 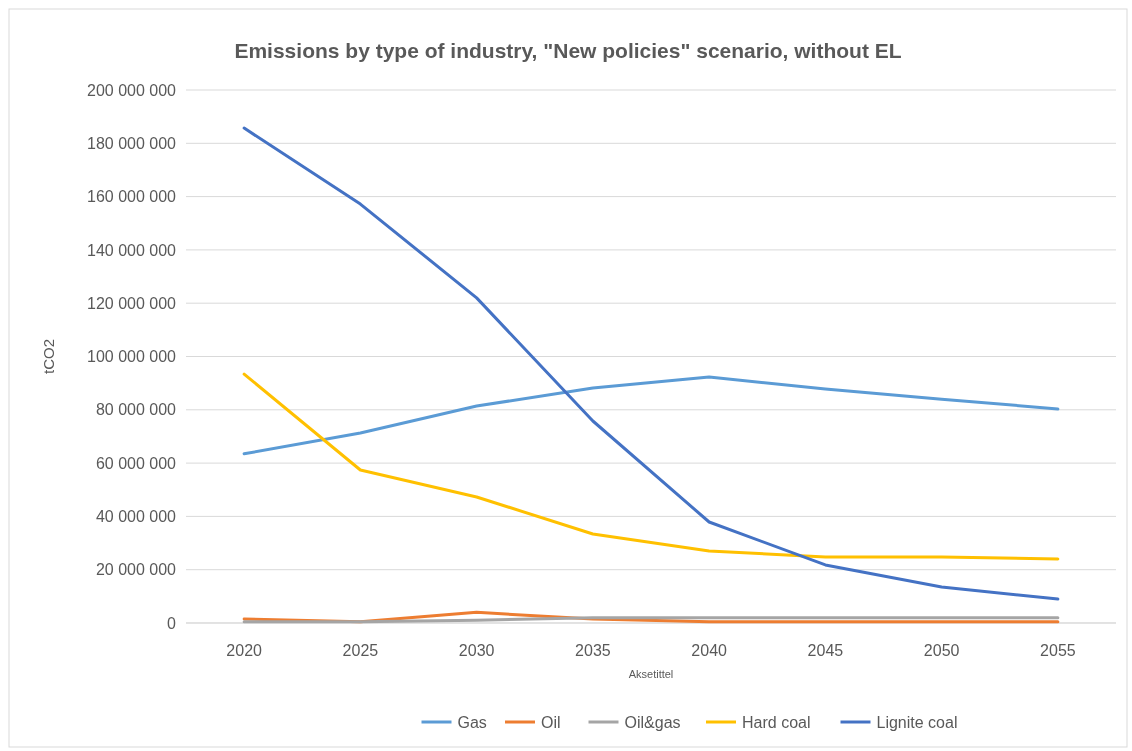 What do you see at coordinates (551, 722) in the screenshot?
I see `legend-label: Oil` at bounding box center [551, 722].